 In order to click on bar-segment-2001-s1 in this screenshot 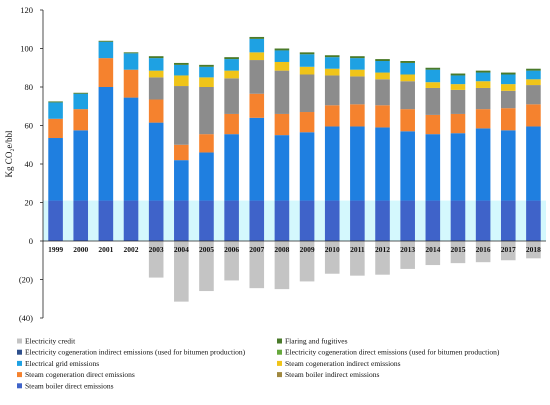, I will do `click(106, 144)`.